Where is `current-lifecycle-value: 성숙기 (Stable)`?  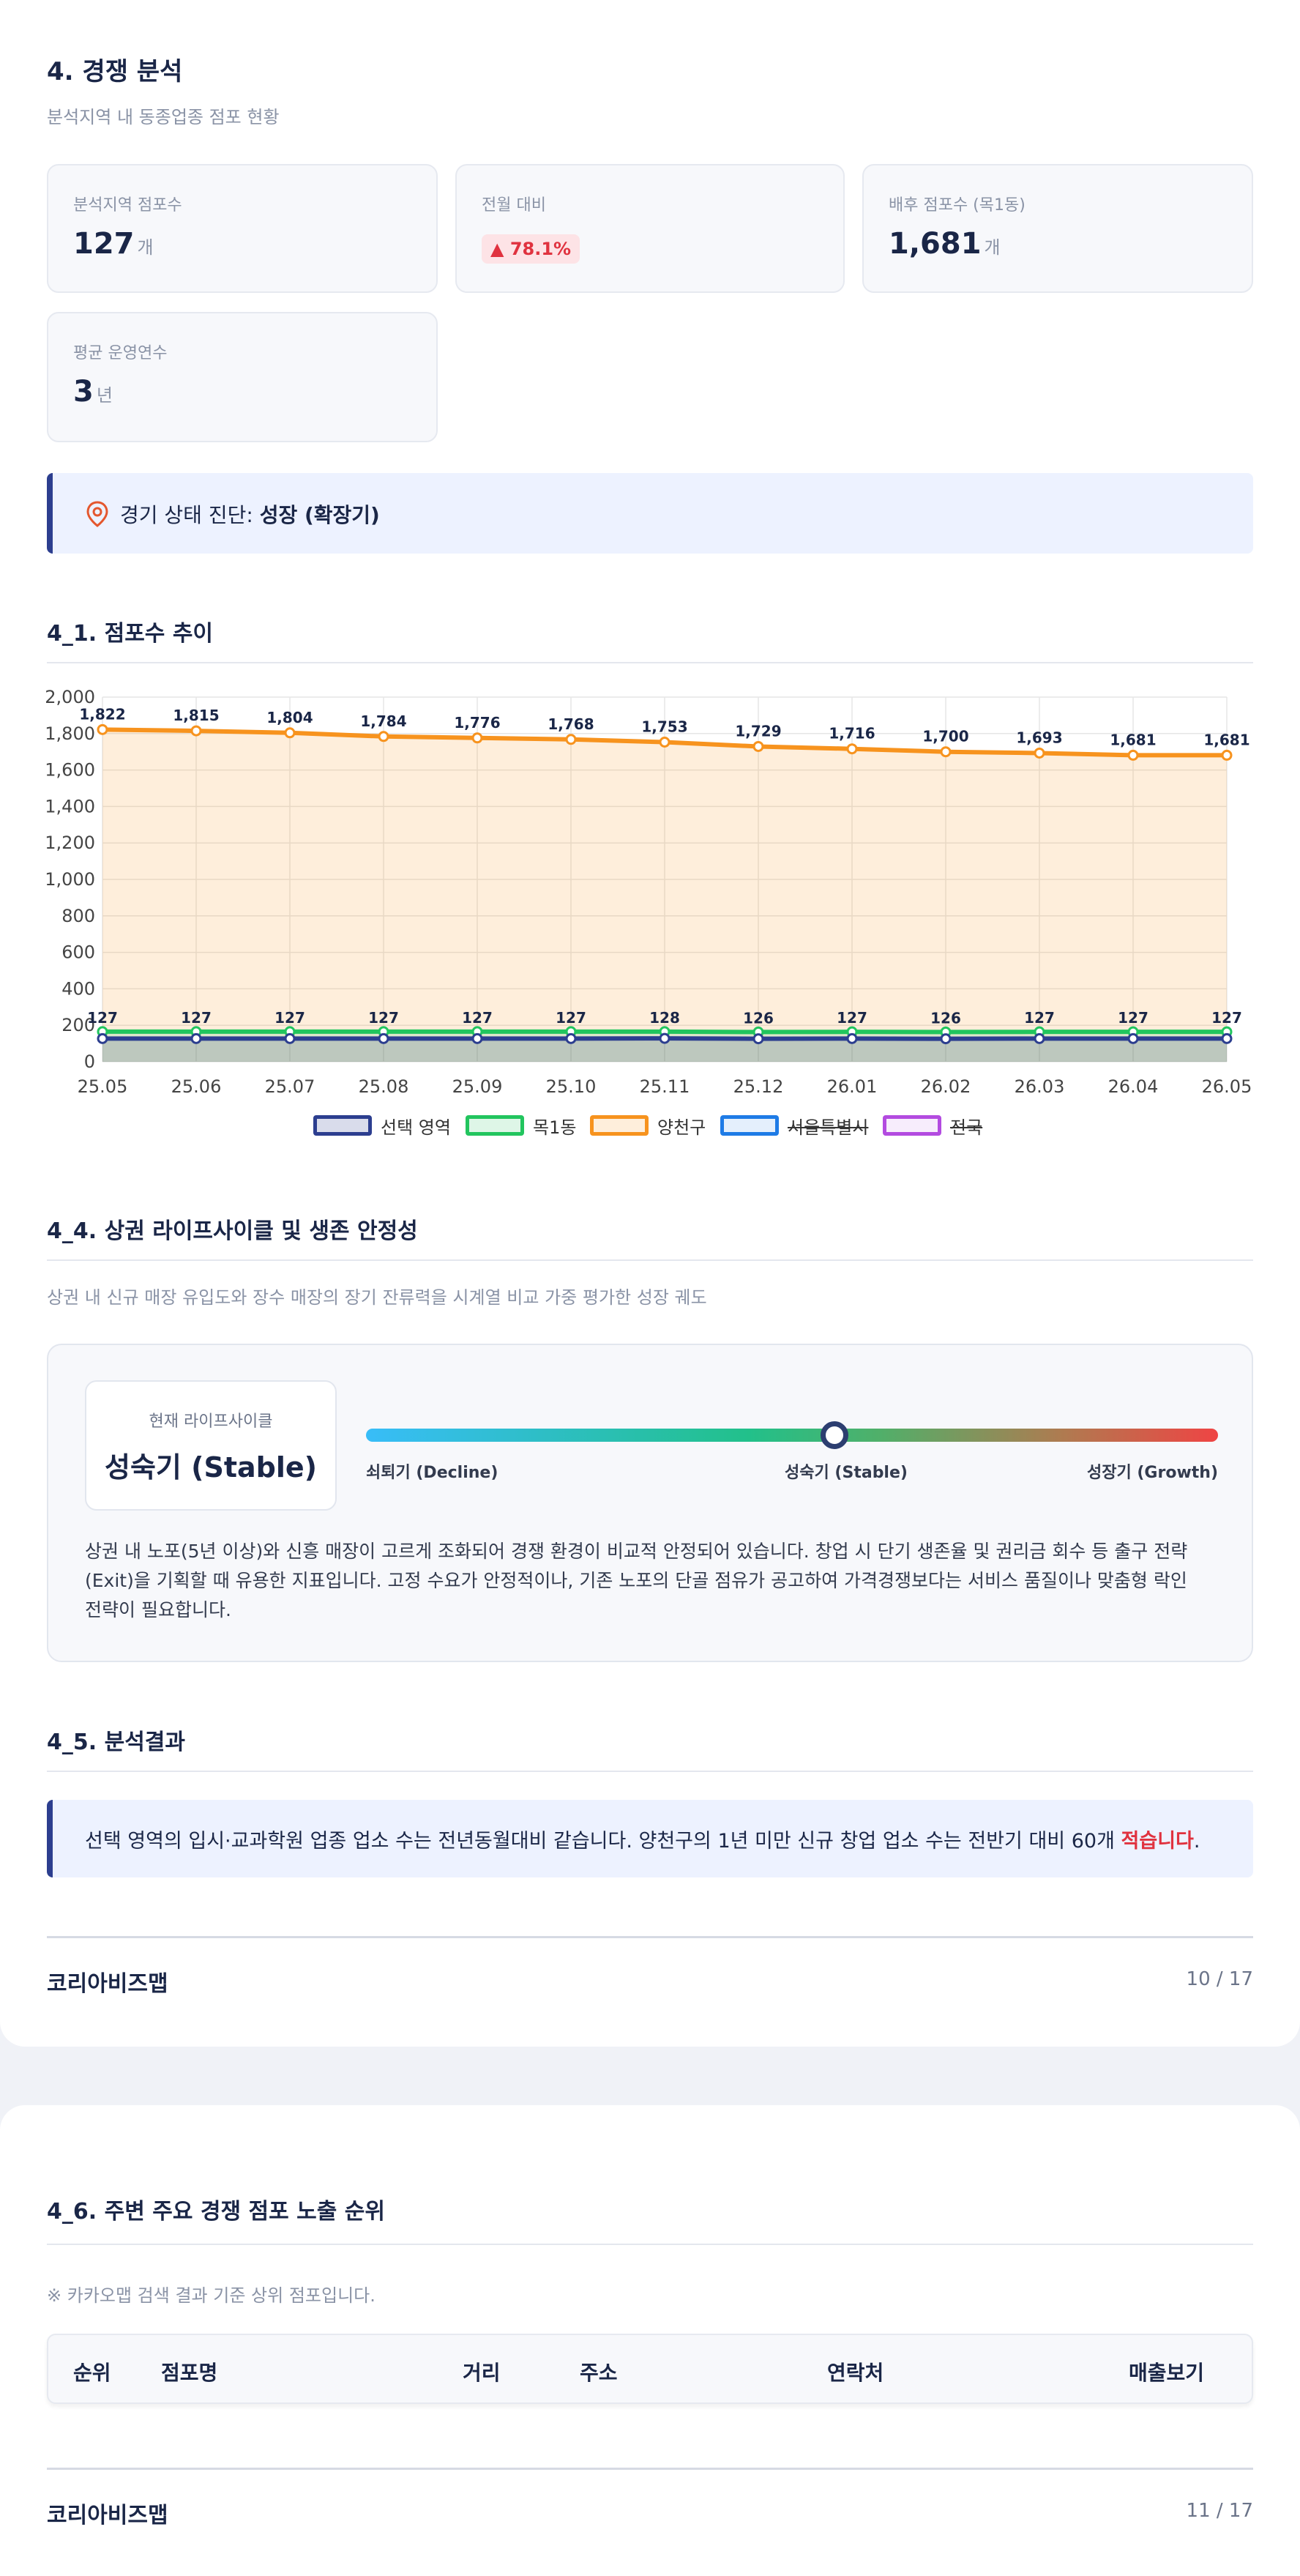
current-lifecycle-value: 성숙기 (Stable) is located at coordinates (211, 1467).